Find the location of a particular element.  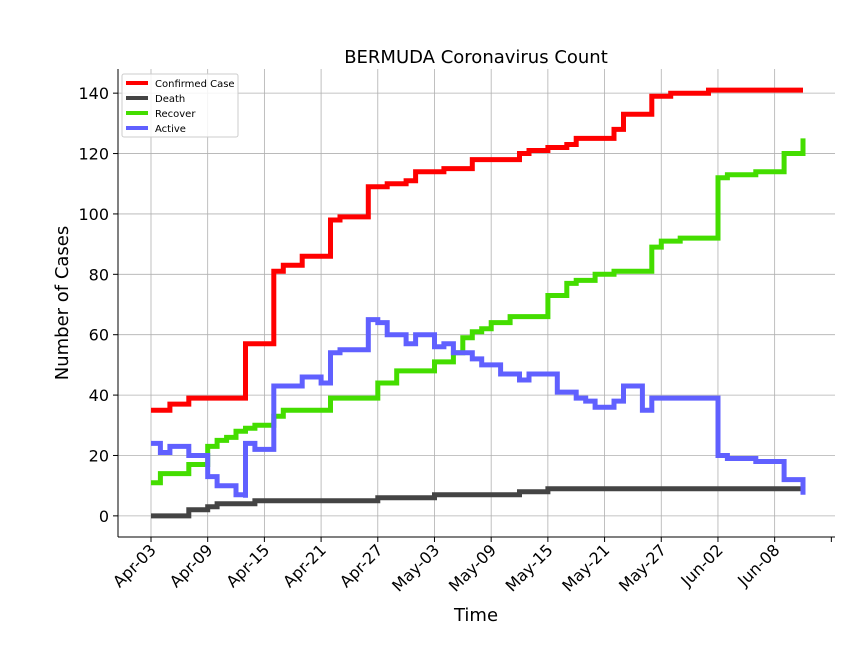

y-tick-label: 120 is located at coordinates (93, 154).